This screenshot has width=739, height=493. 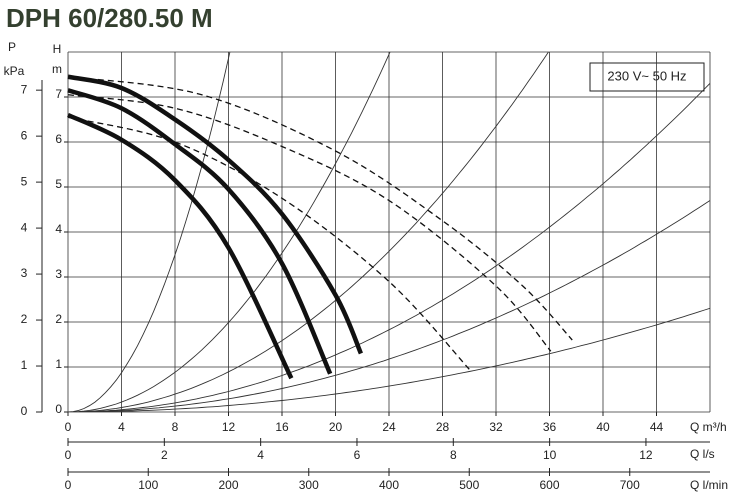 What do you see at coordinates (389, 427) in the screenshot?
I see `x-tick-label: 24` at bounding box center [389, 427].